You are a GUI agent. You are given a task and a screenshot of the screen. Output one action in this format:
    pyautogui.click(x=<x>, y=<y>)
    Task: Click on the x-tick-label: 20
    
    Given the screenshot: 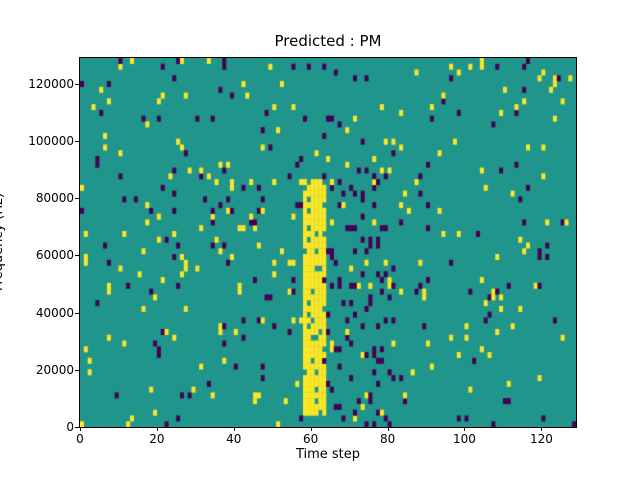 What is the action you would take?
    pyautogui.click(x=157, y=439)
    